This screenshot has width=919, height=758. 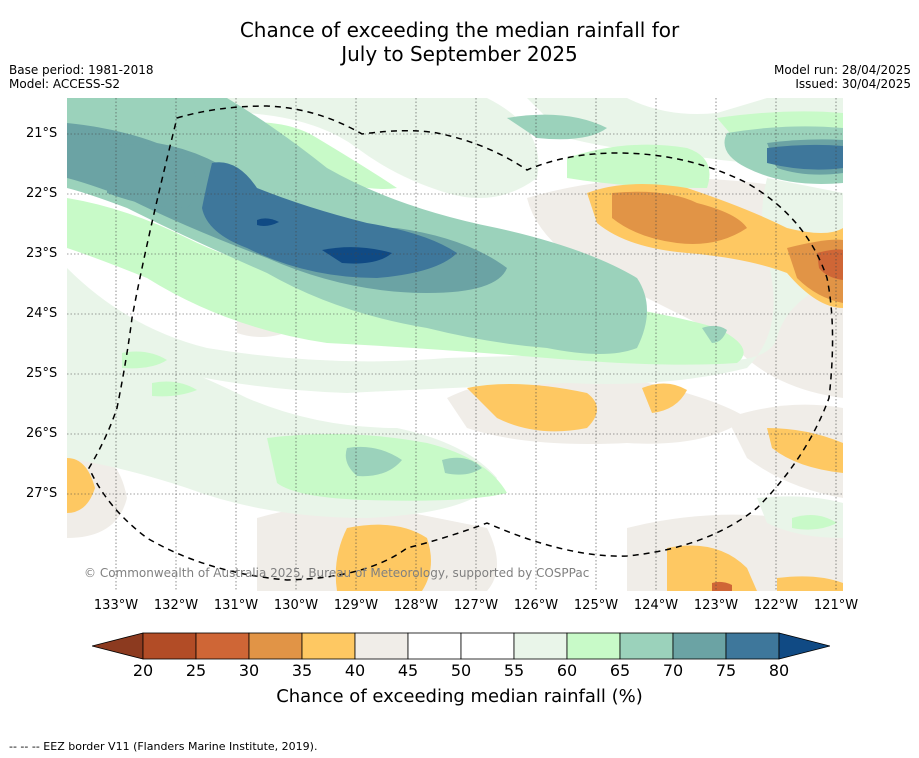 I want to click on colorbar-tick-label: 65, so click(x=620, y=670).